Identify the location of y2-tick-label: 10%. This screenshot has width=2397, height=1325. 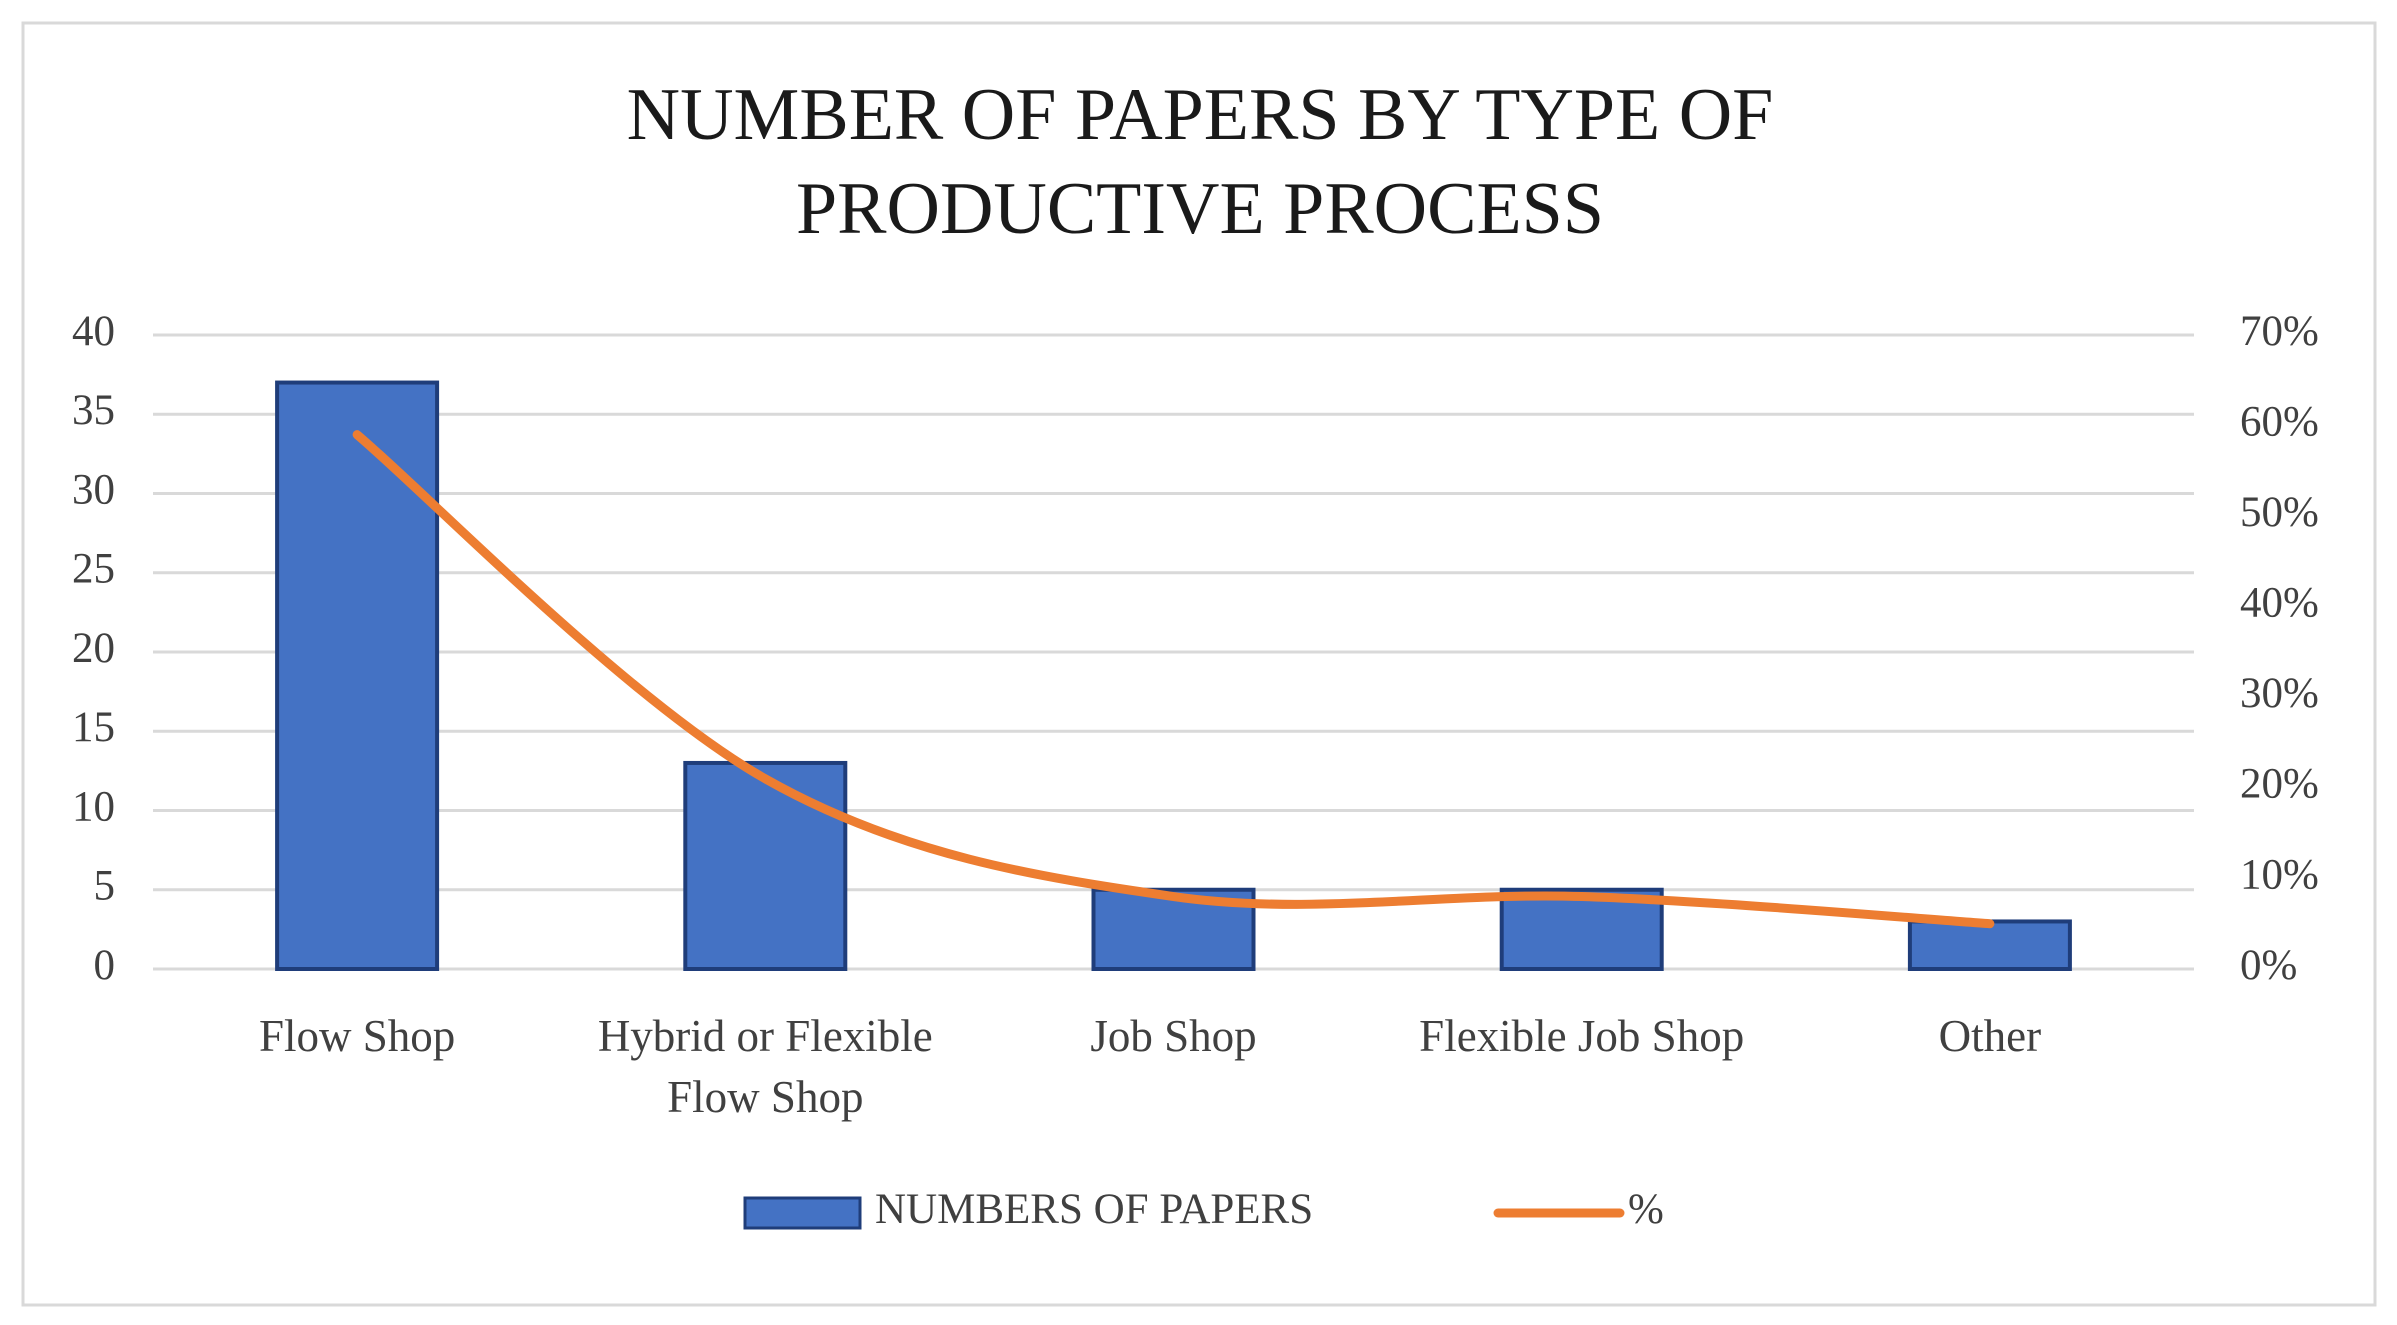
(2279, 874).